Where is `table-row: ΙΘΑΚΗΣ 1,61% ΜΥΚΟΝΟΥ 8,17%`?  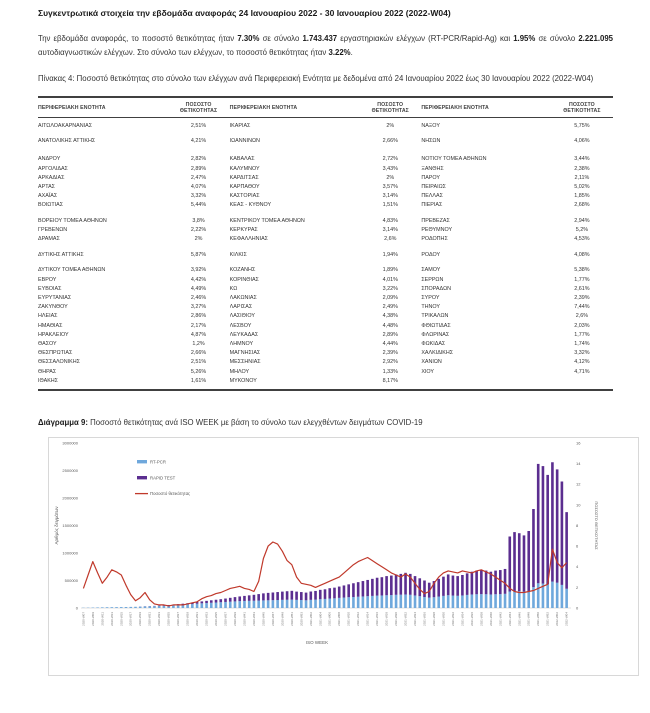 table-row: ΙΘΑΚΗΣ 1,61% ΜΥΚΟΝΟΥ 8,17% is located at coordinates (325, 383).